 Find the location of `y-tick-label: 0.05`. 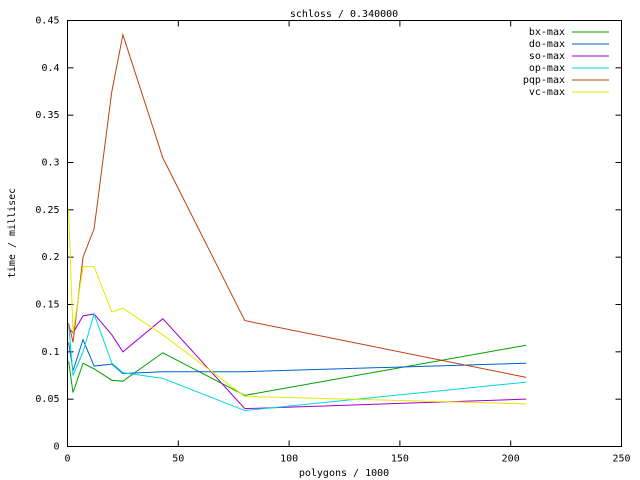

y-tick-label: 0.05 is located at coordinates (47, 399).